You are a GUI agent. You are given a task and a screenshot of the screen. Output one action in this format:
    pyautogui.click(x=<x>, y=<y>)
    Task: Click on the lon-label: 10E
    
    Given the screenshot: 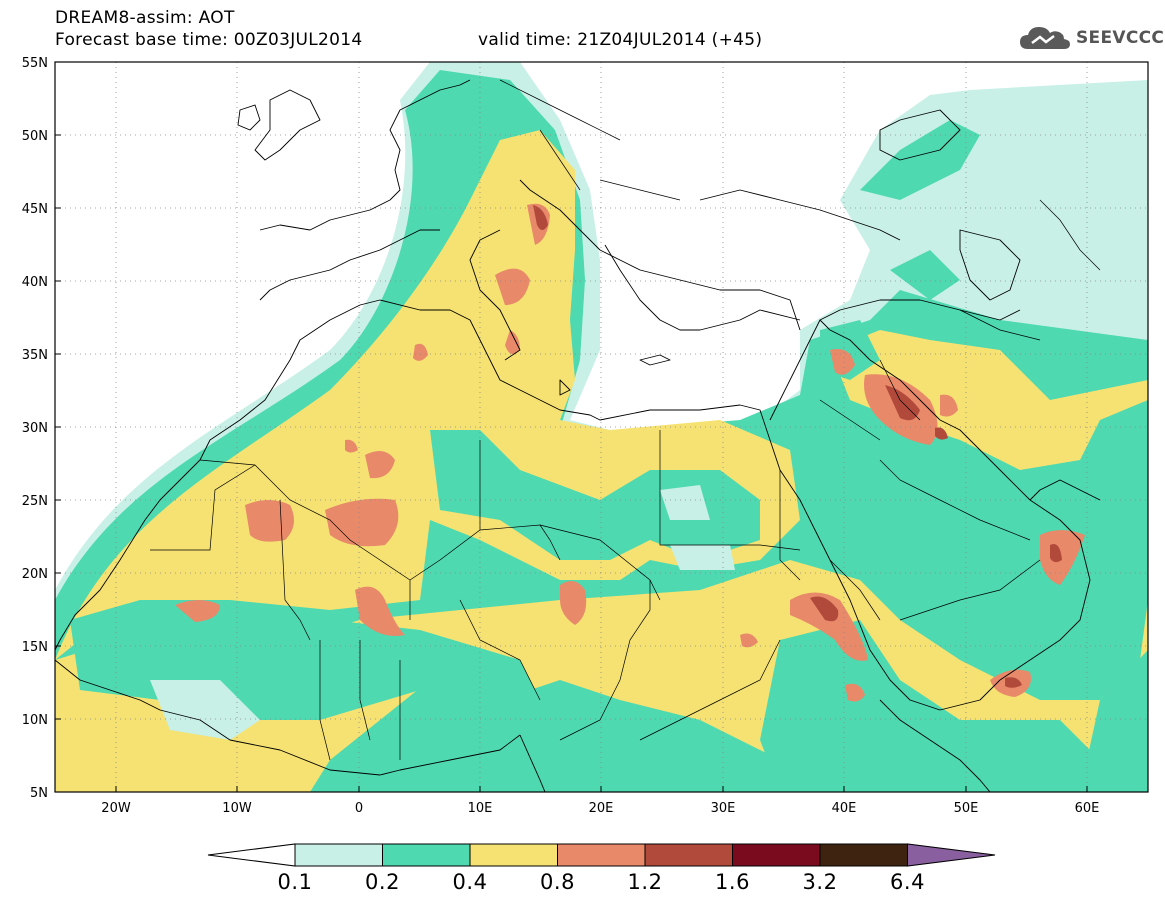 What is the action you would take?
    pyautogui.click(x=480, y=808)
    